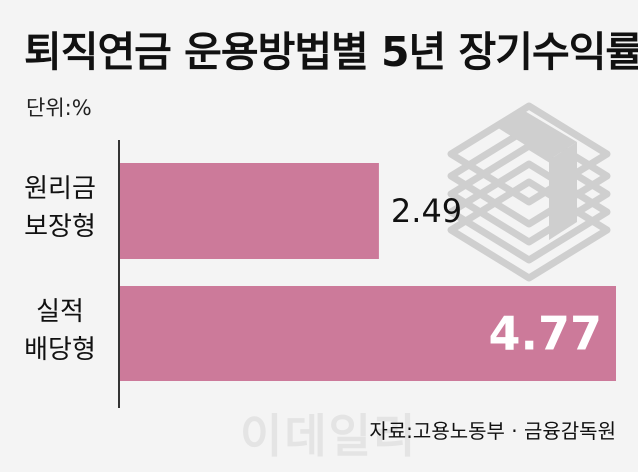 The height and width of the screenshot is (472, 638). What do you see at coordinates (331, 52) in the screenshot?
I see `chart-title: 퇴직연금 운용방법별 5년 장기수익률` at bounding box center [331, 52].